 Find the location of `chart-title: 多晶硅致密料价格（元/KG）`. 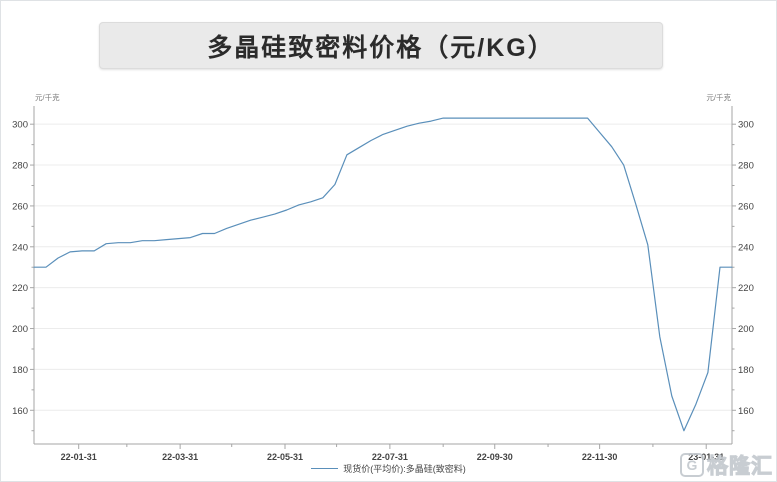

chart-title: 多晶硅致密料价格（元/KG） is located at coordinates (381, 47).